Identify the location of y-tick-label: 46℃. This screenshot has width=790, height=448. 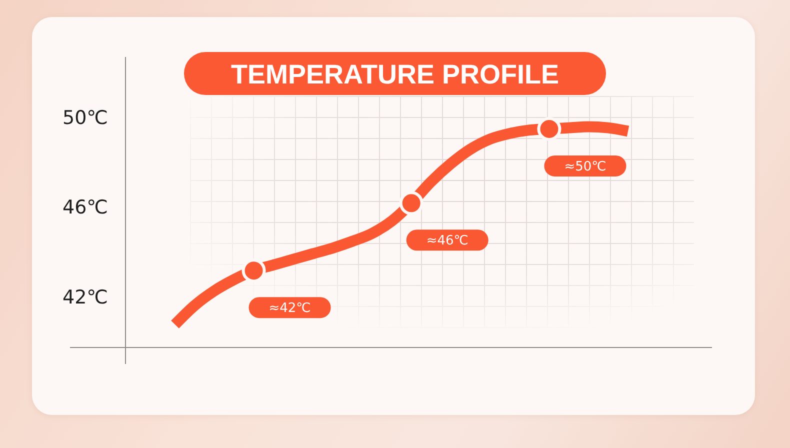
(85, 207).